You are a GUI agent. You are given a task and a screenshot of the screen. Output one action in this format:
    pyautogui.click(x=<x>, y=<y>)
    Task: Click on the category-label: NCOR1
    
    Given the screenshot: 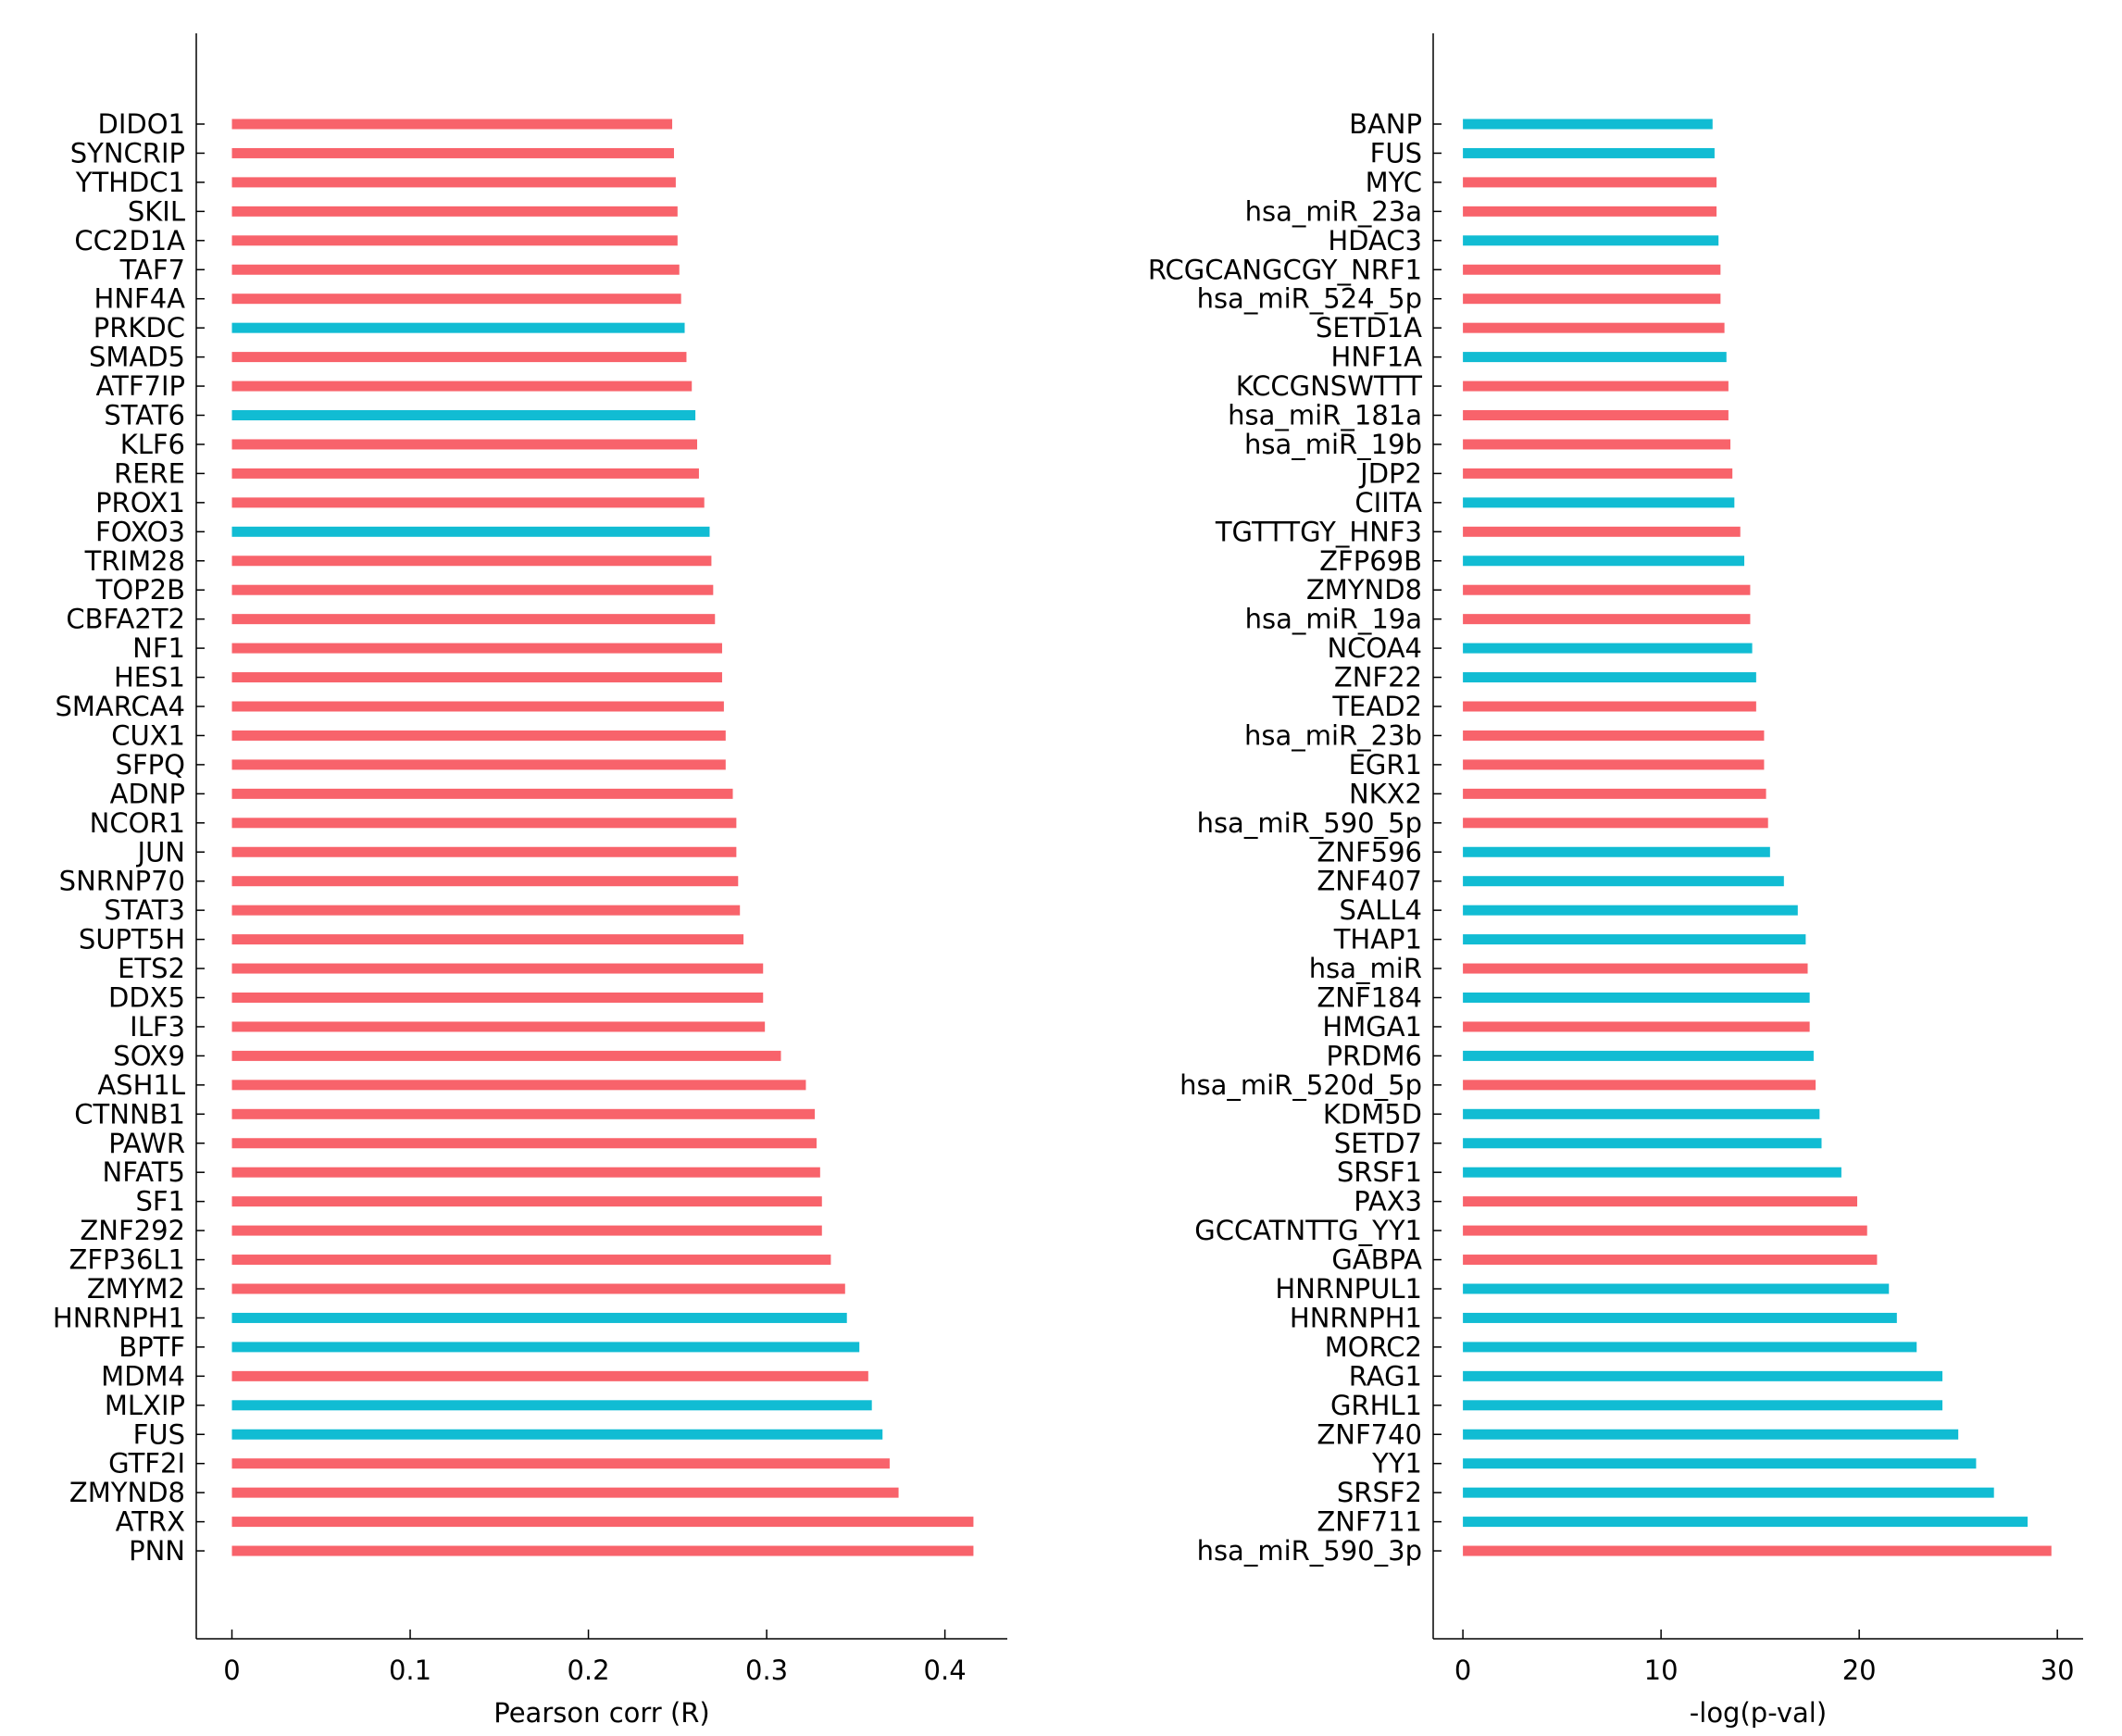 What is the action you would take?
    pyautogui.click(x=137, y=823)
    